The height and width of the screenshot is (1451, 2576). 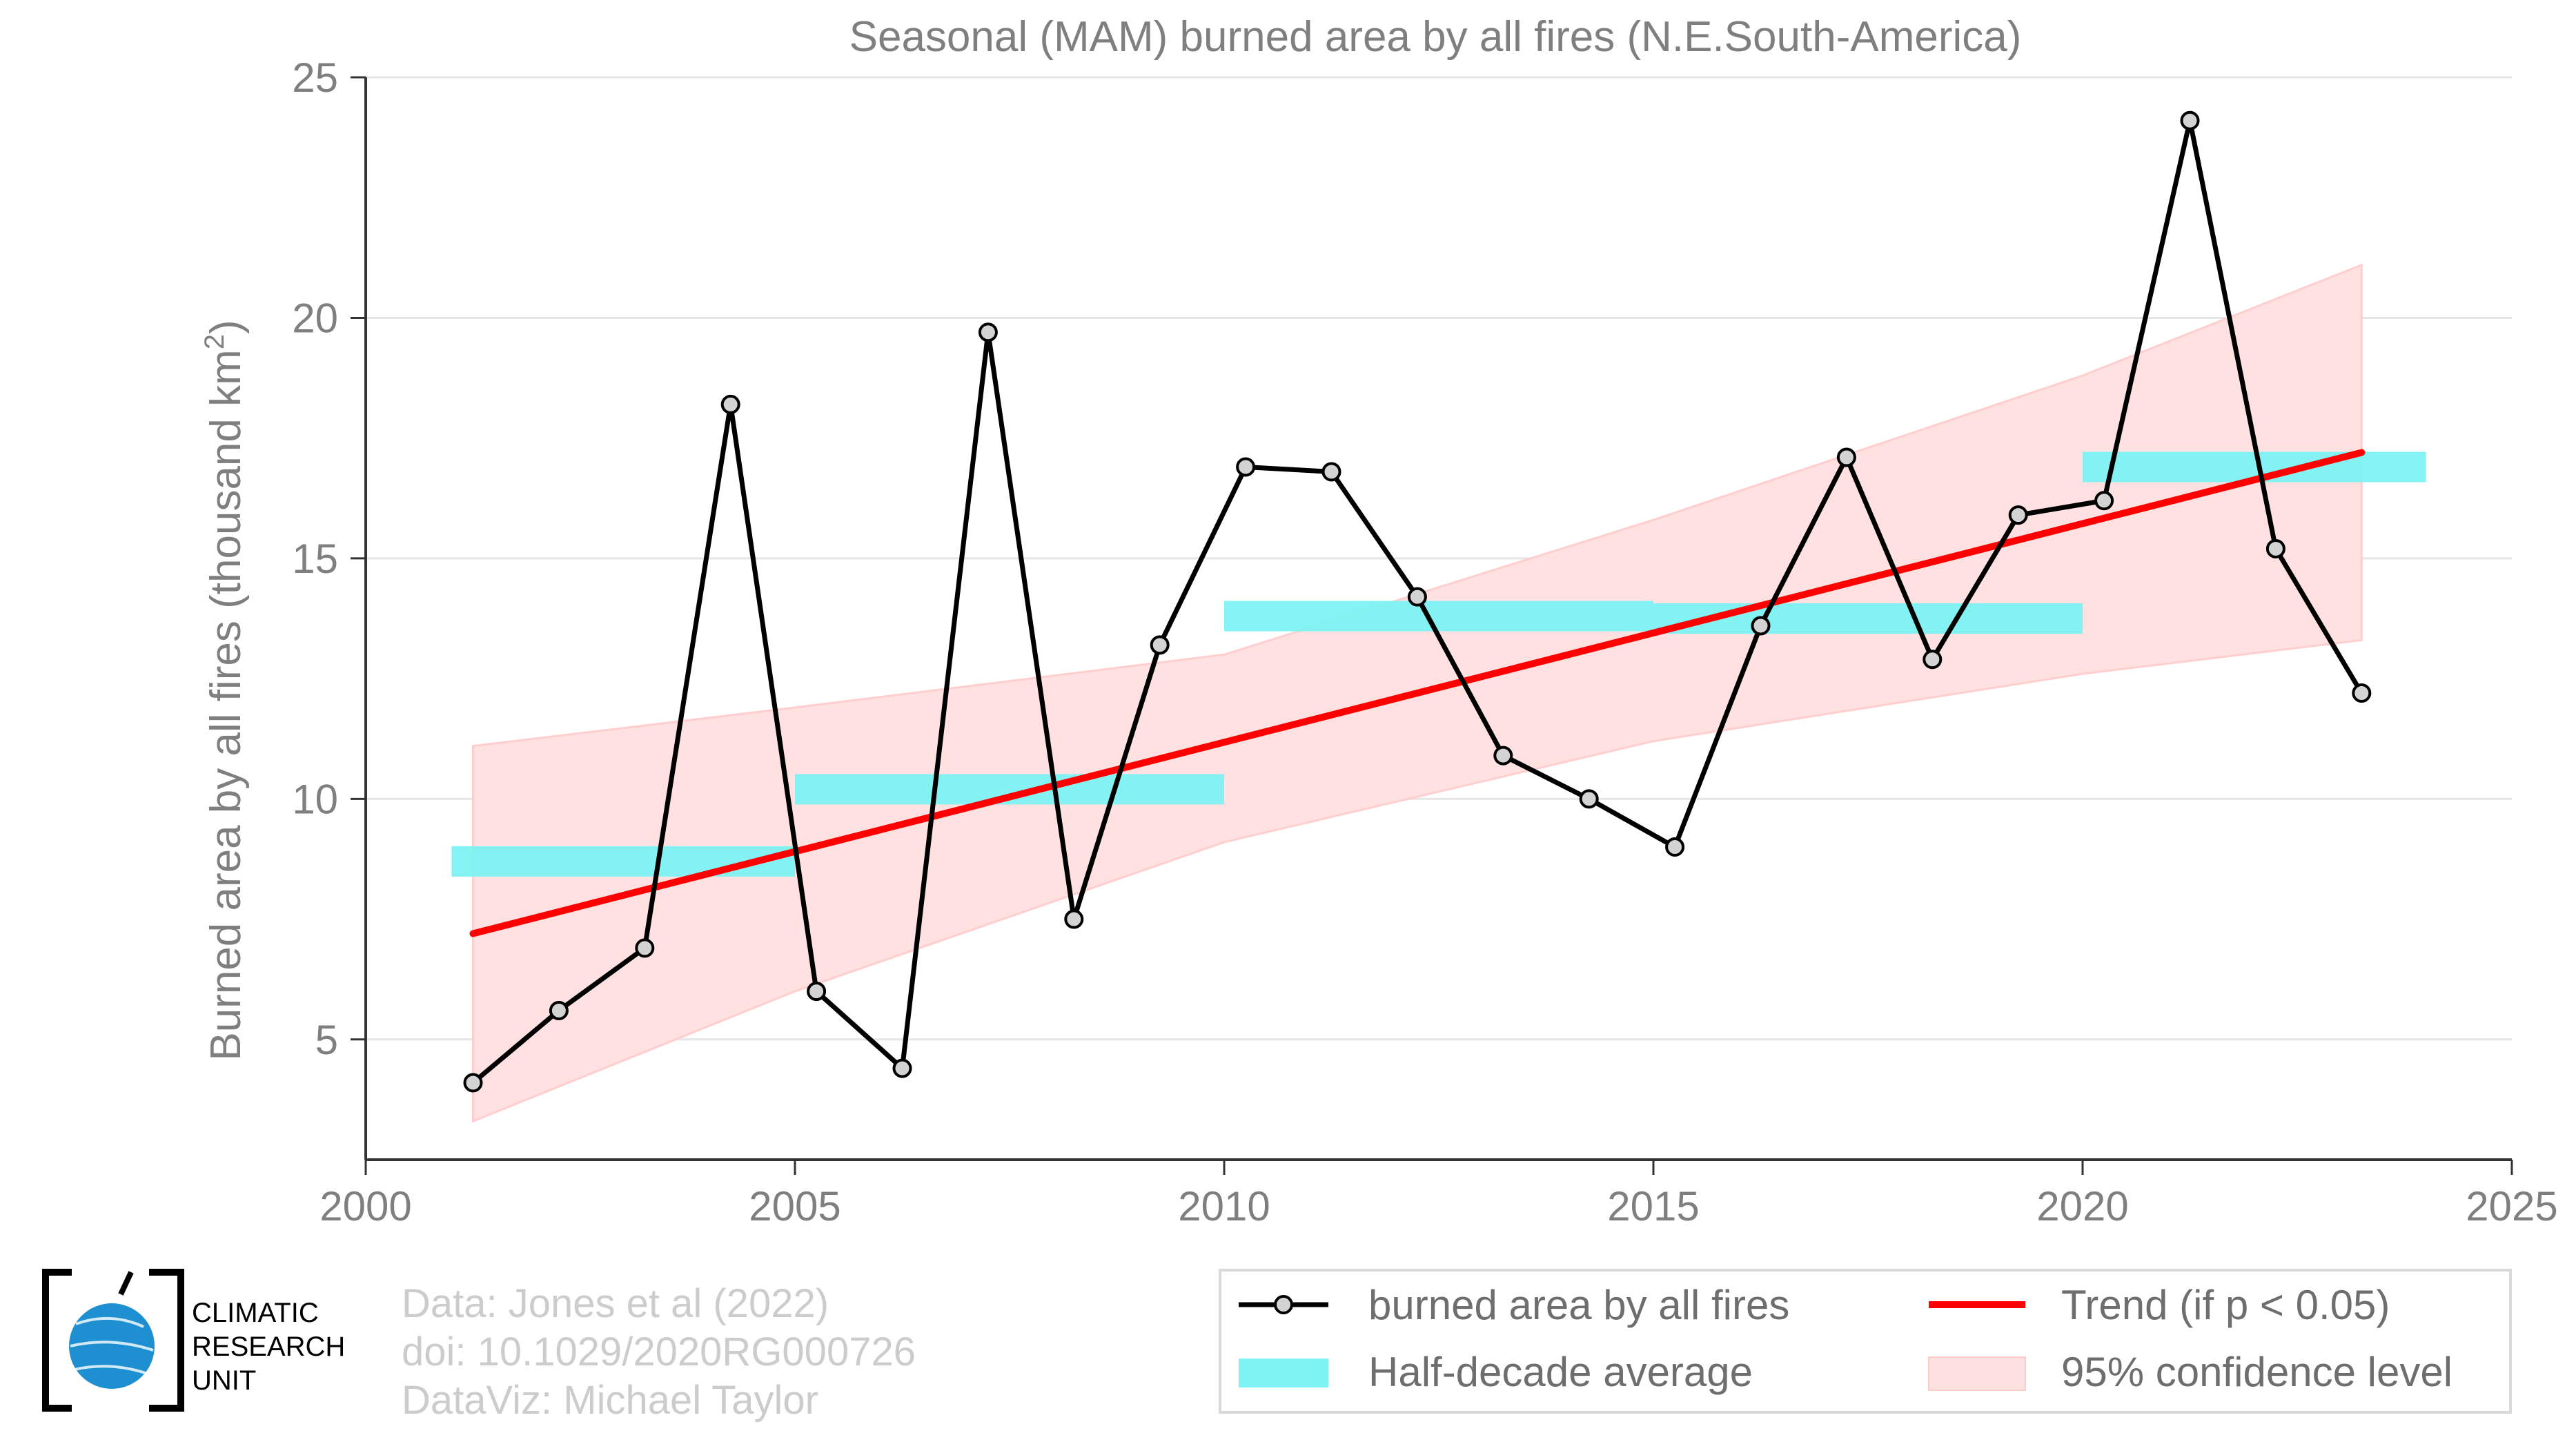 What do you see at coordinates (57, 1341) in the screenshot?
I see `logo-left-bracket` at bounding box center [57, 1341].